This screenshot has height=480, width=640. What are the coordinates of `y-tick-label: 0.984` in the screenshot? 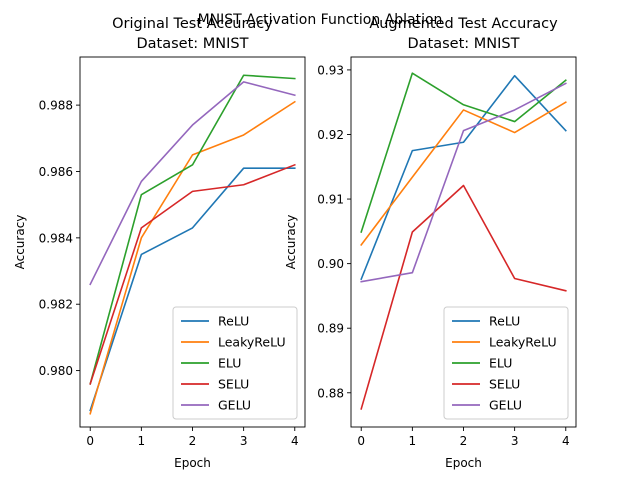 It's located at (56, 238).